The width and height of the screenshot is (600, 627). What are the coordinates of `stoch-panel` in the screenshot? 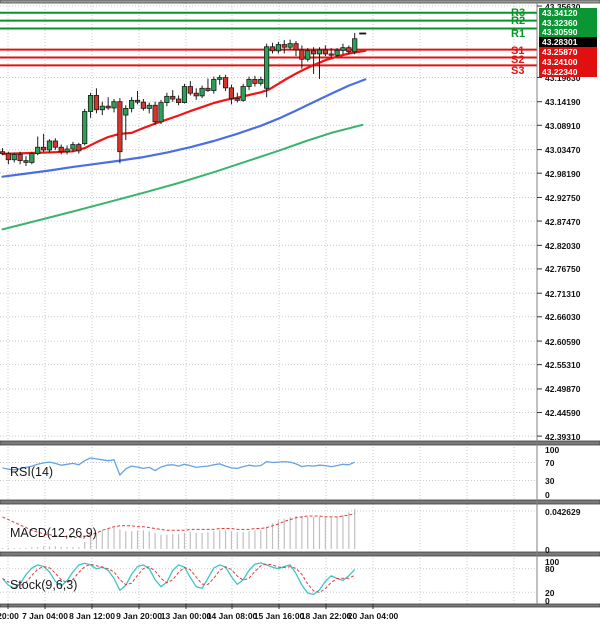 It's located at (268, 580).